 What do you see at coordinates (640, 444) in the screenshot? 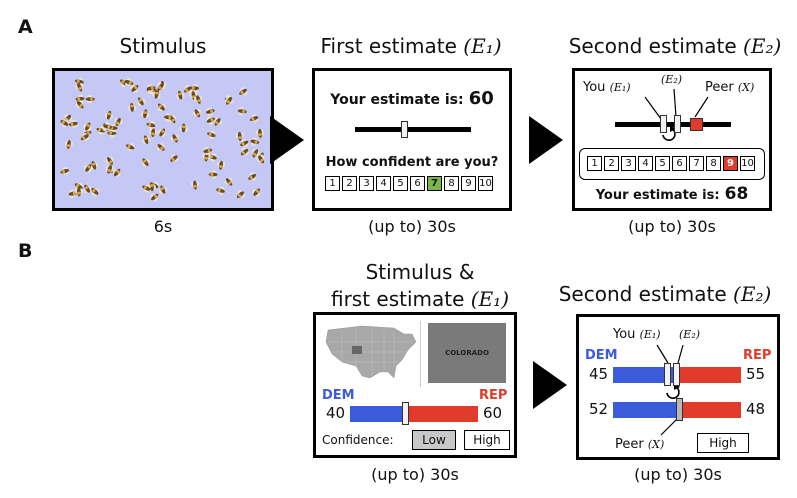
I see `peer-label: Peer (X)` at bounding box center [640, 444].